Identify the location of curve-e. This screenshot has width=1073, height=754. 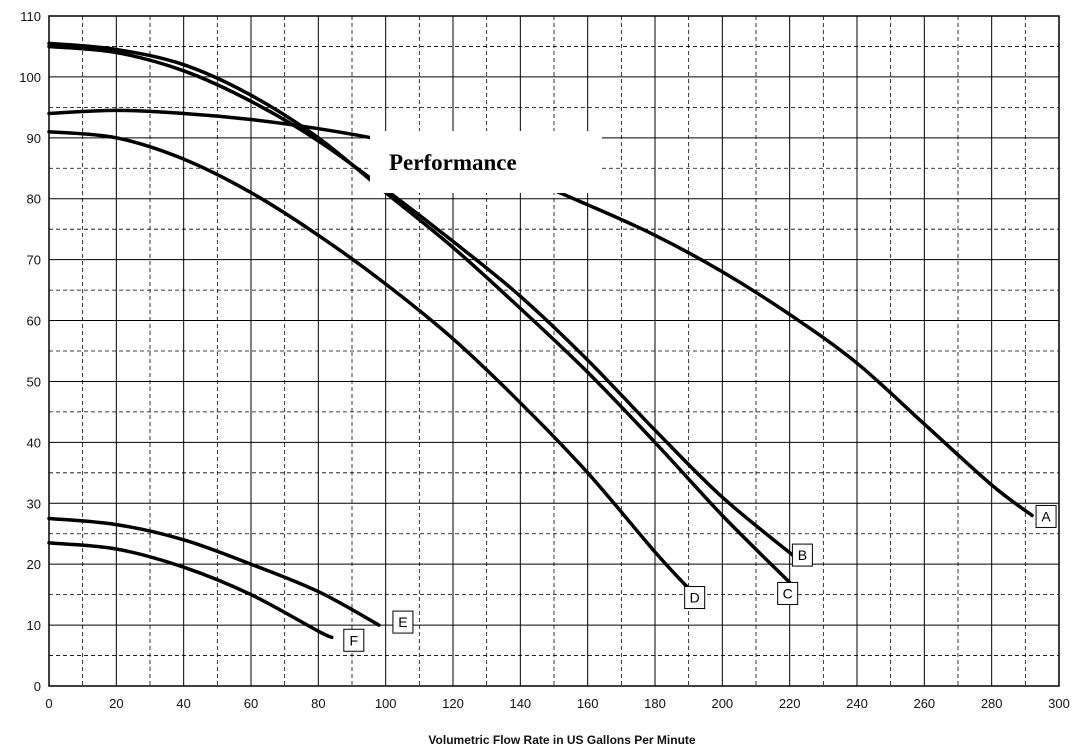
(214, 571).